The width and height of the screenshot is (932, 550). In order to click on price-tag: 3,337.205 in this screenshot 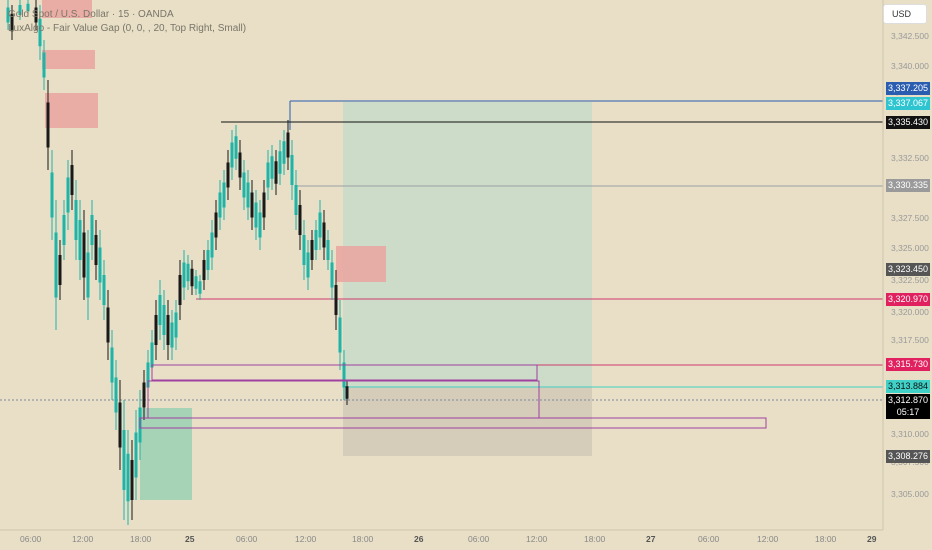, I will do `click(908, 88)`.